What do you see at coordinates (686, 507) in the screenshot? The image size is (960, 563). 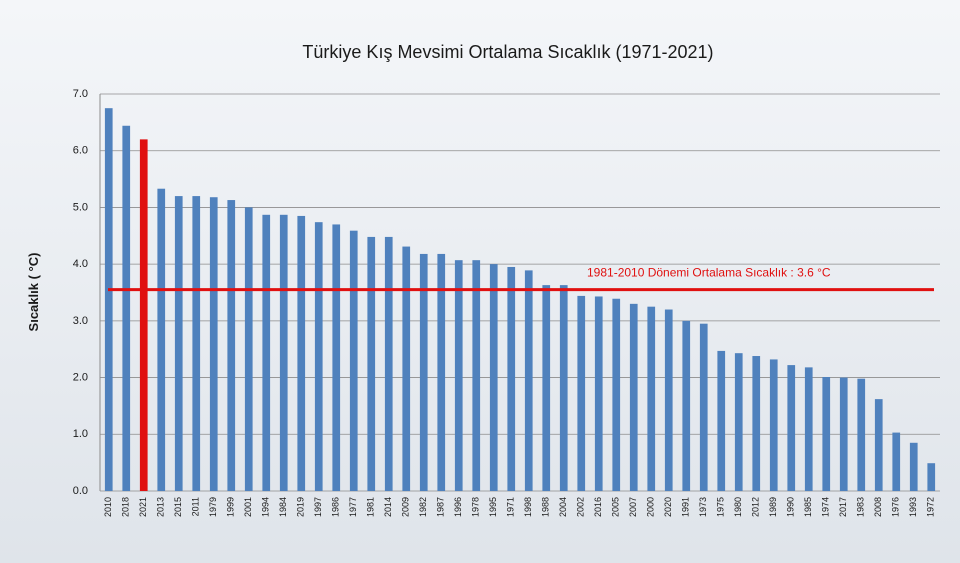 I see `x-tick-label: 1991` at bounding box center [686, 507].